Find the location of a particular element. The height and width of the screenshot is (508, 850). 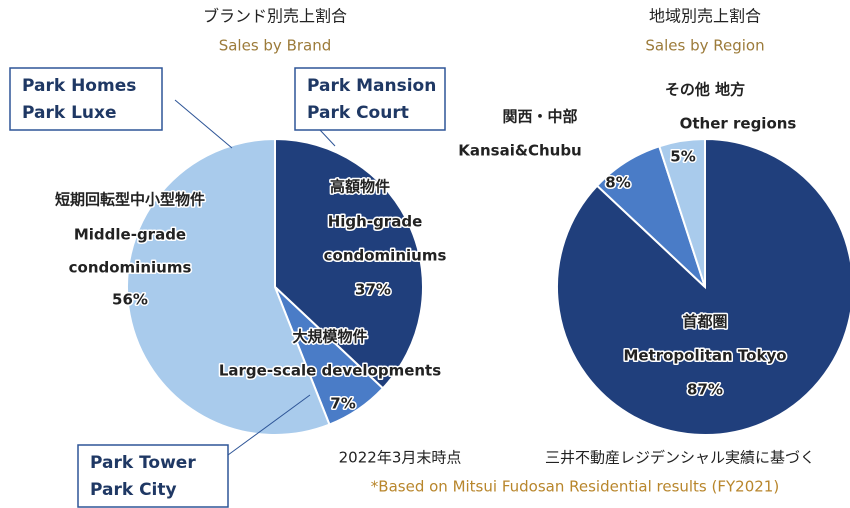

chart-title: 地域別売上割合 is located at coordinates (705, 16).